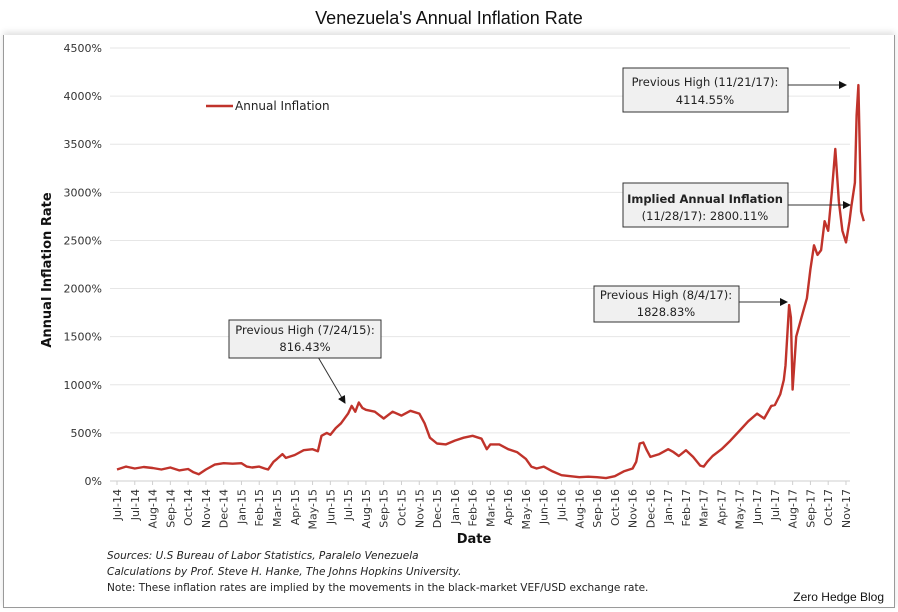 The image size is (898, 612). What do you see at coordinates (305, 330) in the screenshot?
I see `annotation-label: Previous High (7/24/15):` at bounding box center [305, 330].